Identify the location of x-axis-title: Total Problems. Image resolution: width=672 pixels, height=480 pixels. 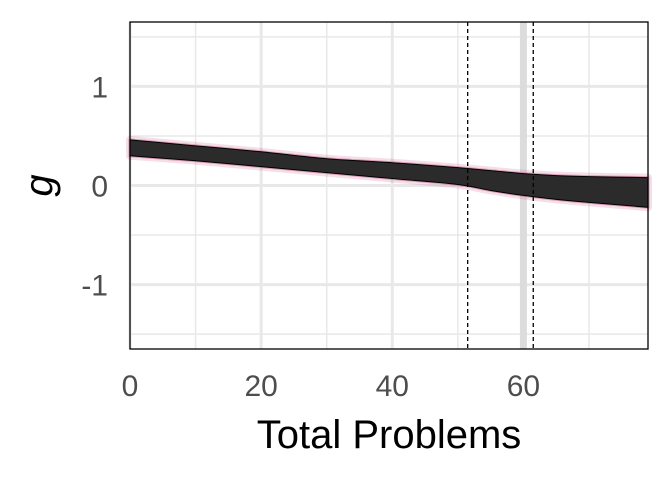
(389, 435).